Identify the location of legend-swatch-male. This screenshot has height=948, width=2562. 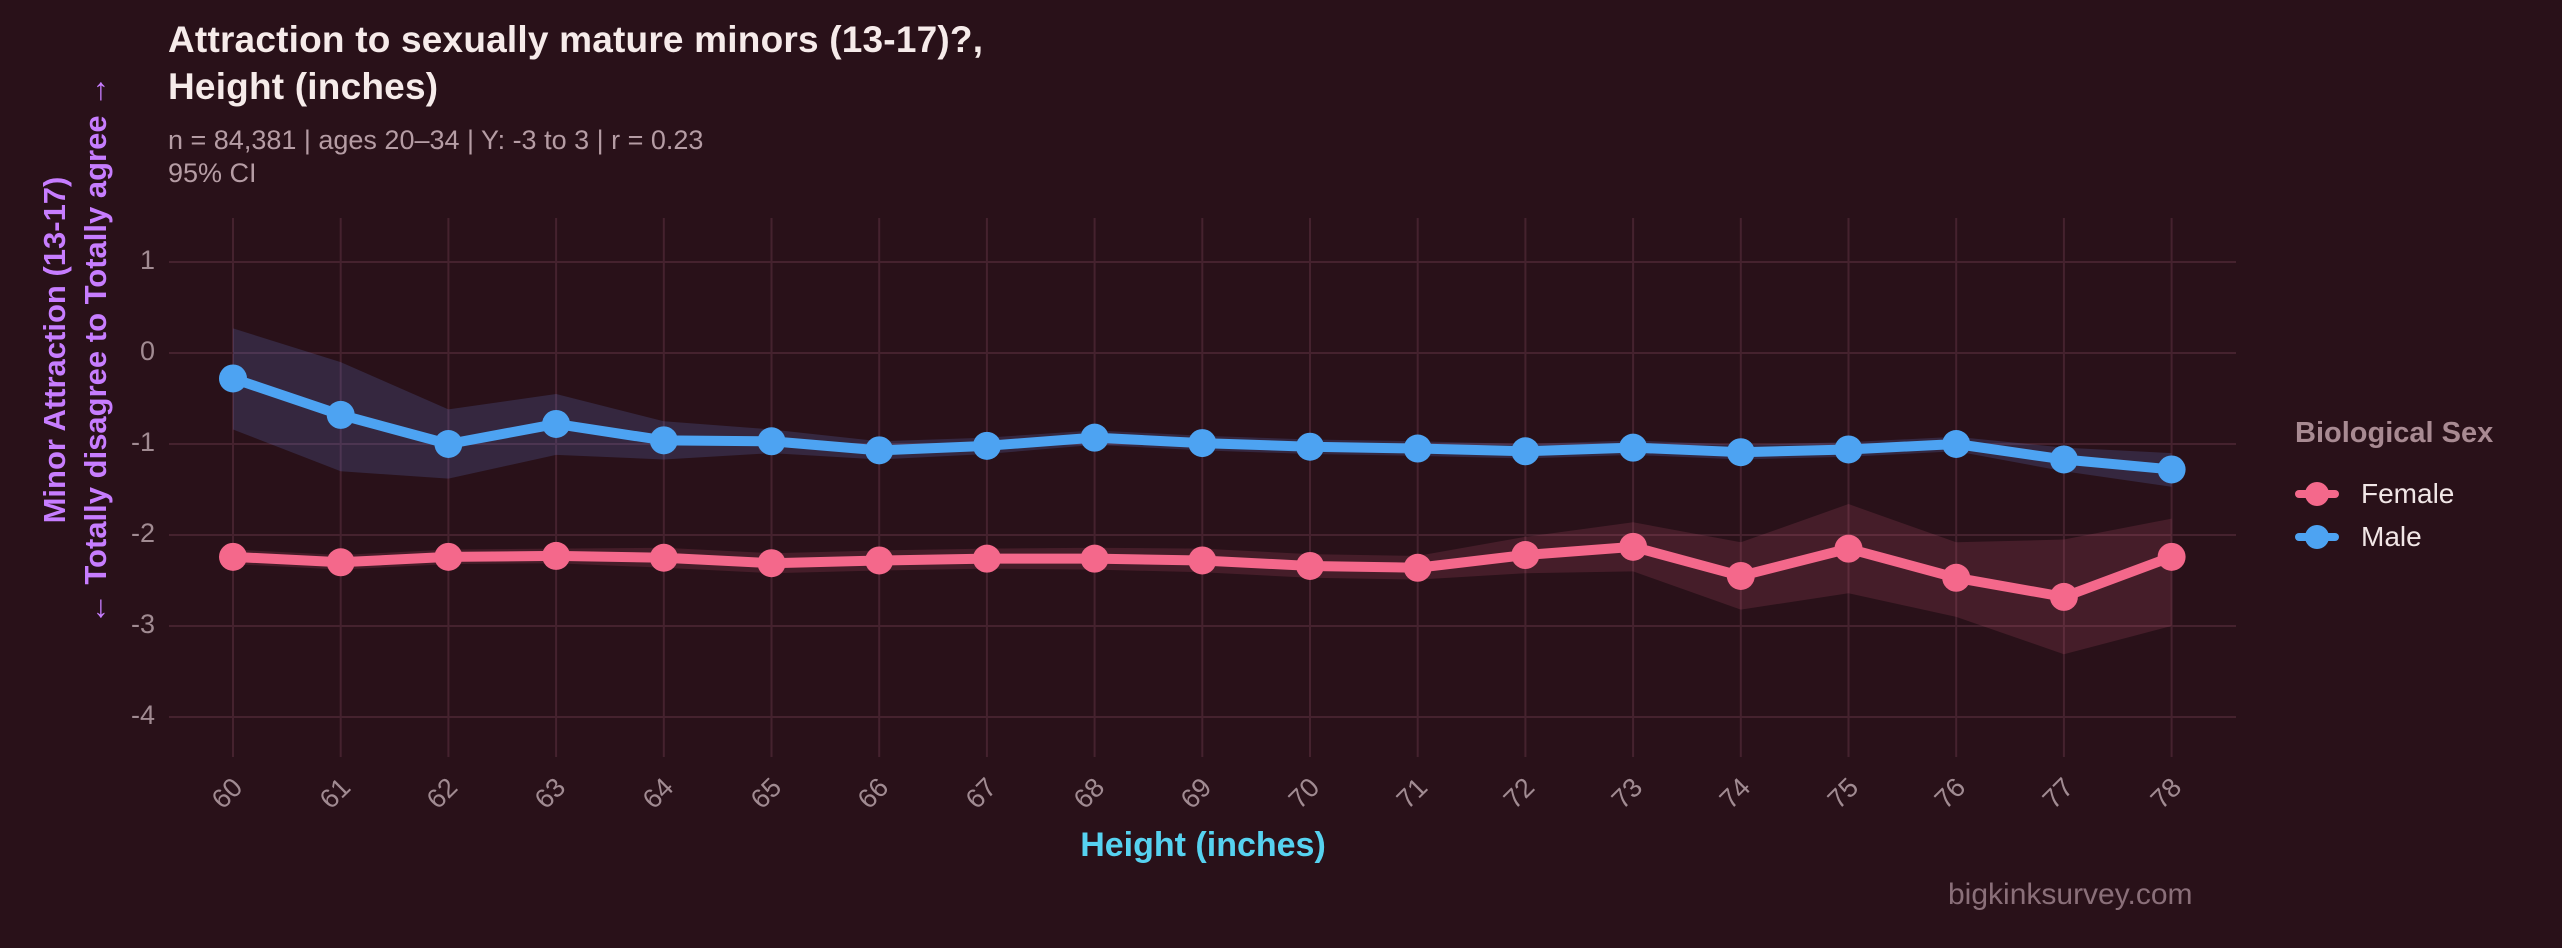
(2317, 536).